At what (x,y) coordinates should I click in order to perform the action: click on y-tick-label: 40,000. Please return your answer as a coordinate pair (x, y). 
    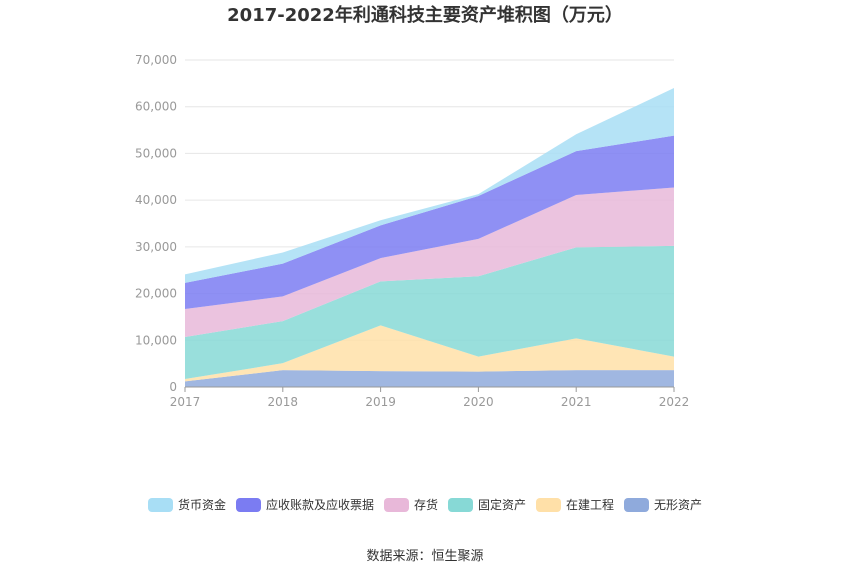
    Looking at the image, I should click on (156, 200).